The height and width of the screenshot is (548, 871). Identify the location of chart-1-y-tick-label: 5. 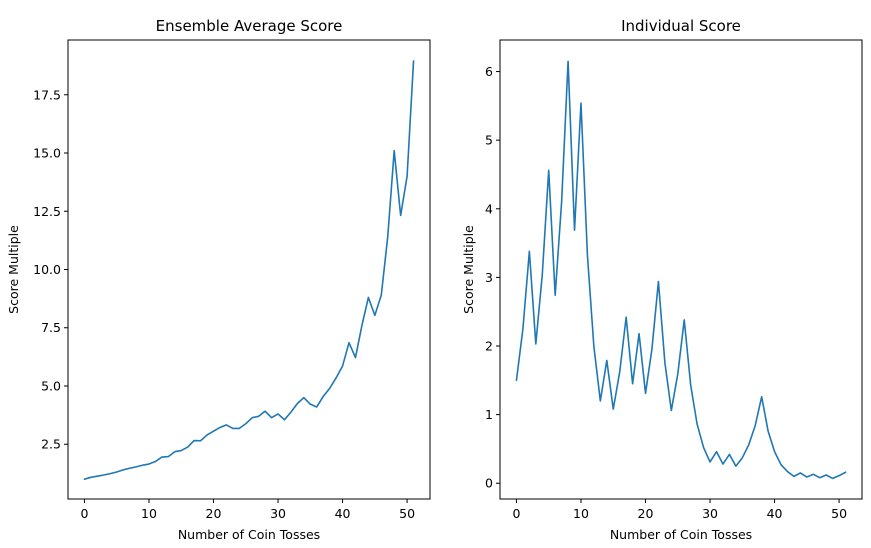
(489, 140).